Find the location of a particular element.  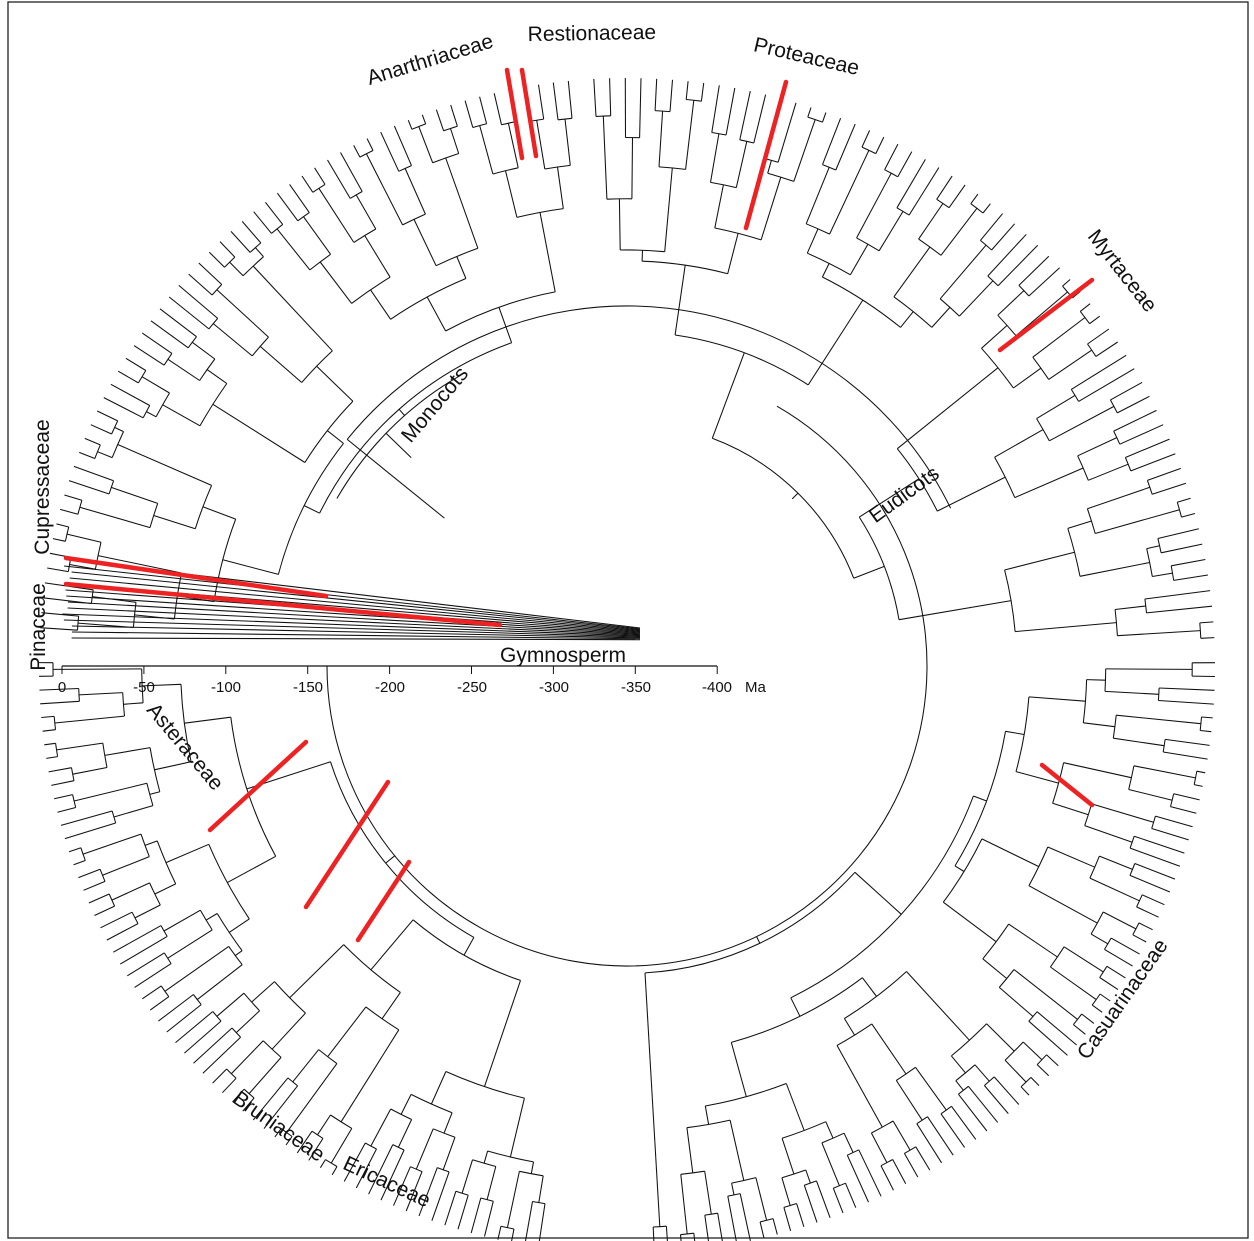

backbone-arc is located at coordinates (649, 407).